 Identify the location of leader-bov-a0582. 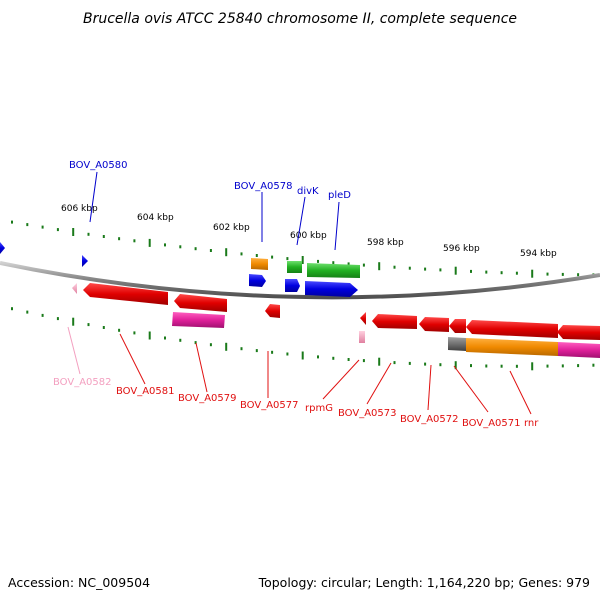
(74, 350).